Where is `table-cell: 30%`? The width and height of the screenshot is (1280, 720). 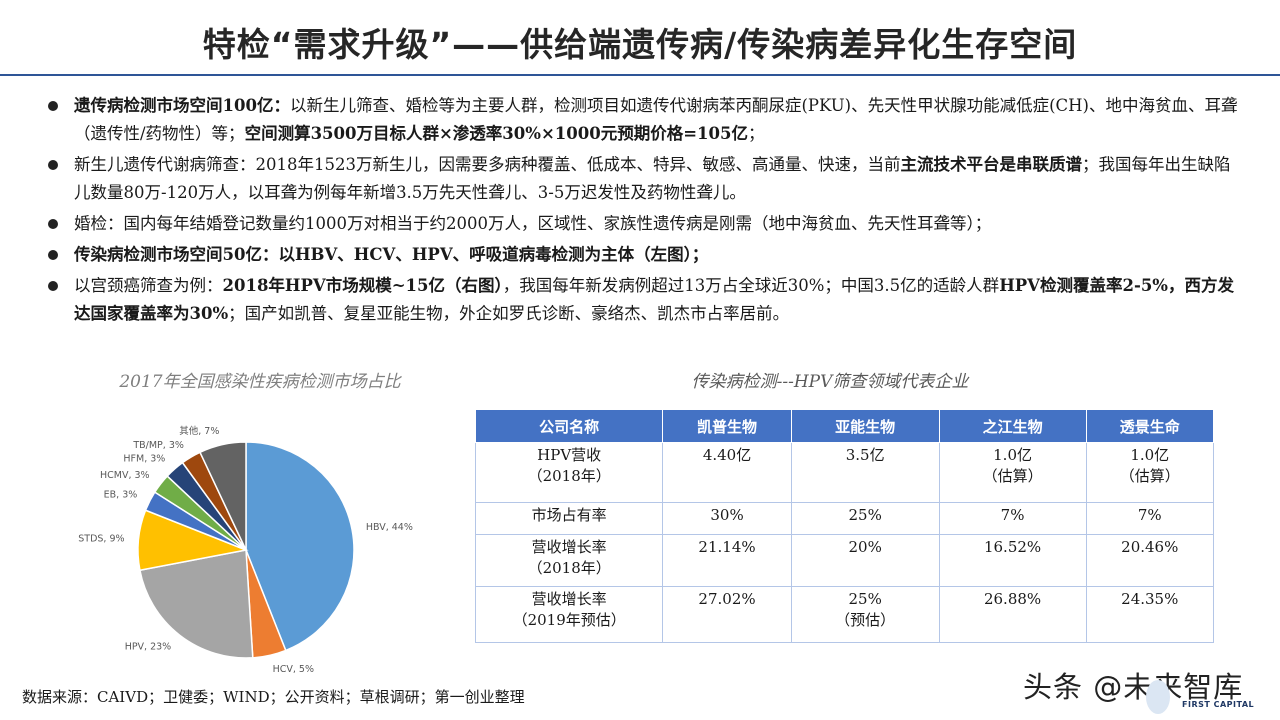
table-cell: 30% is located at coordinates (727, 518).